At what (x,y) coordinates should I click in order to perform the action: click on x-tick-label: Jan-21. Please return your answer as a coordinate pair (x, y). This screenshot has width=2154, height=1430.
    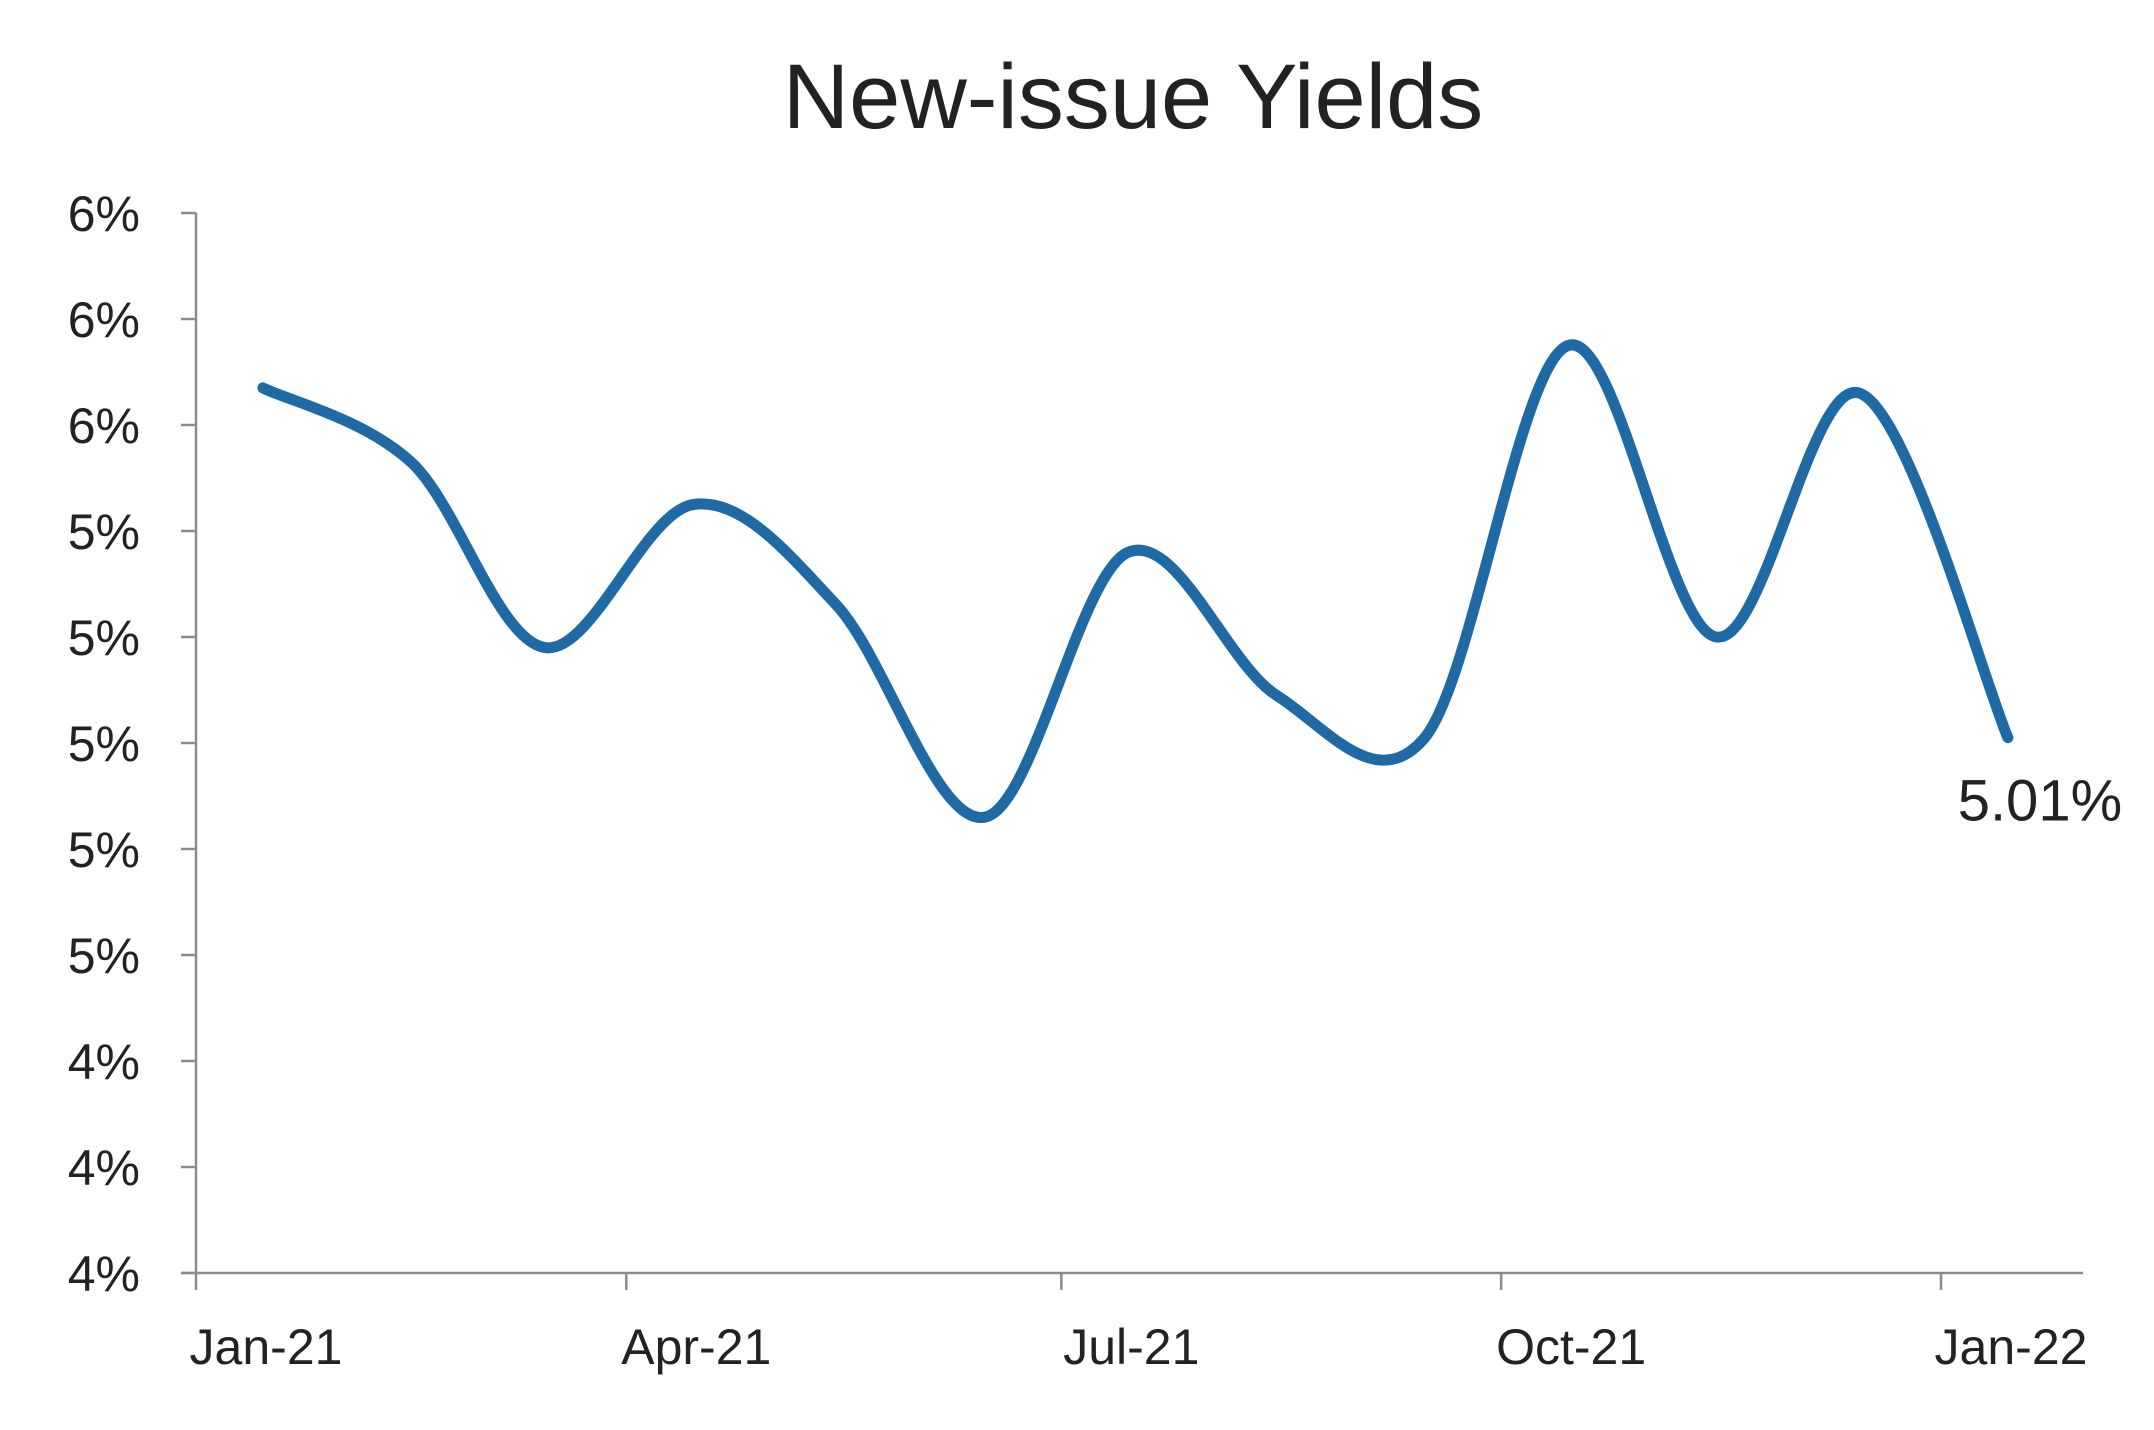
    Looking at the image, I should click on (266, 1347).